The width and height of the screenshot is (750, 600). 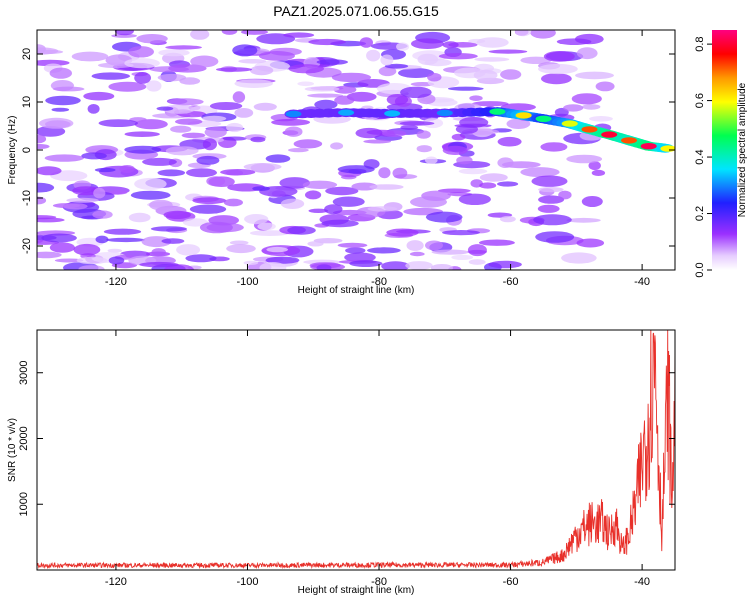 I want to click on spectrogram-x-tick-label: -40, so click(x=642, y=282).